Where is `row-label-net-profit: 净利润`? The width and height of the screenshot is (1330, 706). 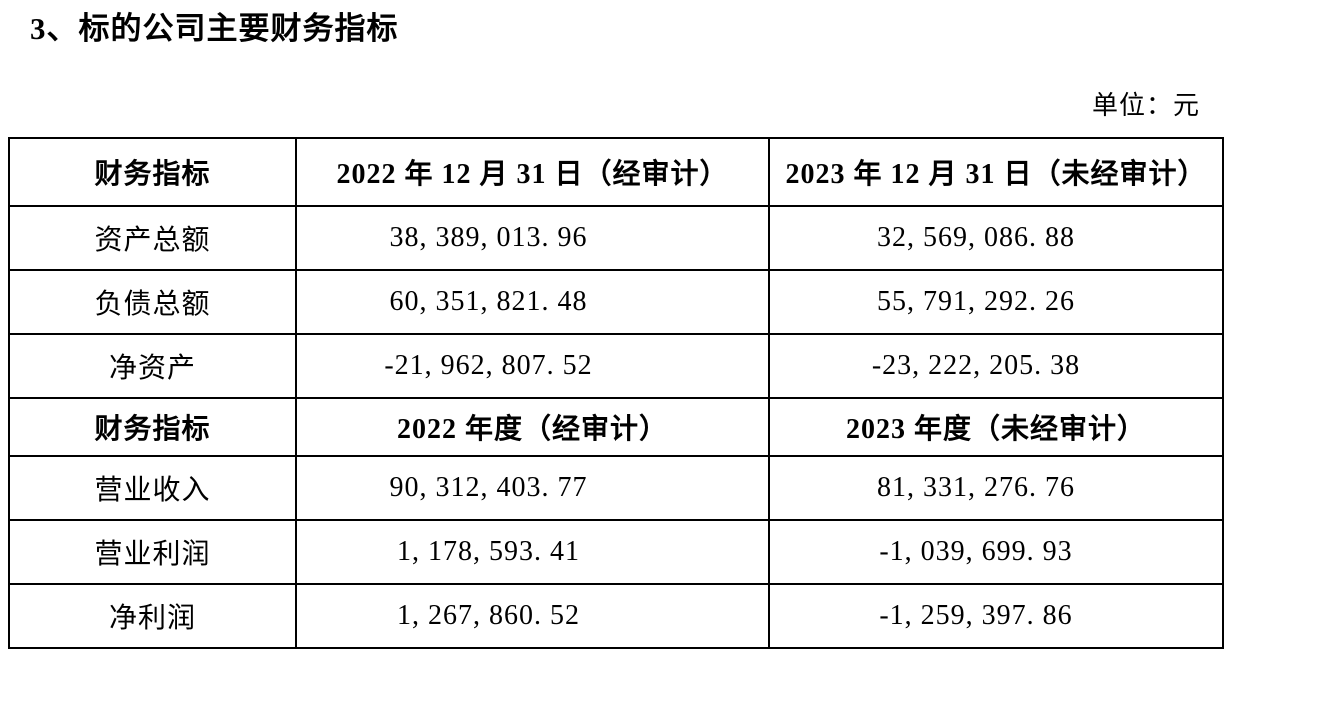
row-label-net-profit: 净利润 is located at coordinates (152, 615).